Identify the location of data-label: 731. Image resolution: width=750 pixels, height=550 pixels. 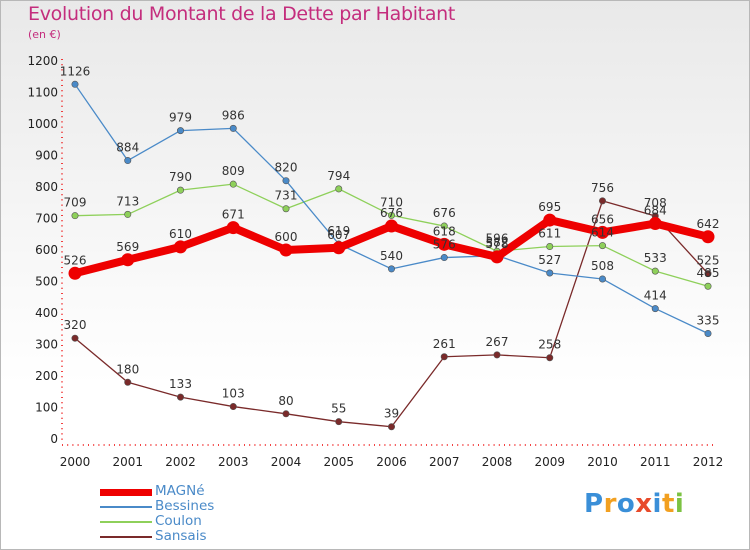
(286, 196).